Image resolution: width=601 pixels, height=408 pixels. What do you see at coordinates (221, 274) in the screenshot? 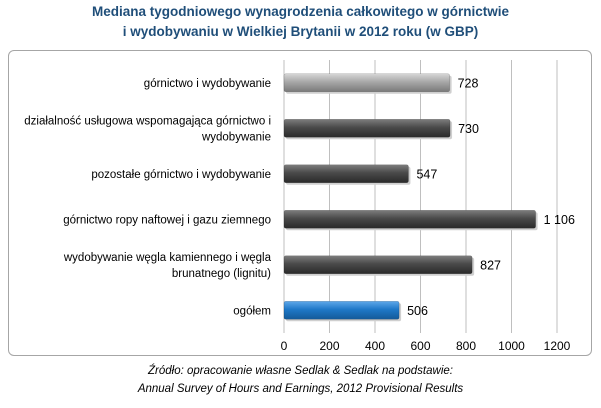
I see `category-label: brunatnego (lignitu)` at bounding box center [221, 274].